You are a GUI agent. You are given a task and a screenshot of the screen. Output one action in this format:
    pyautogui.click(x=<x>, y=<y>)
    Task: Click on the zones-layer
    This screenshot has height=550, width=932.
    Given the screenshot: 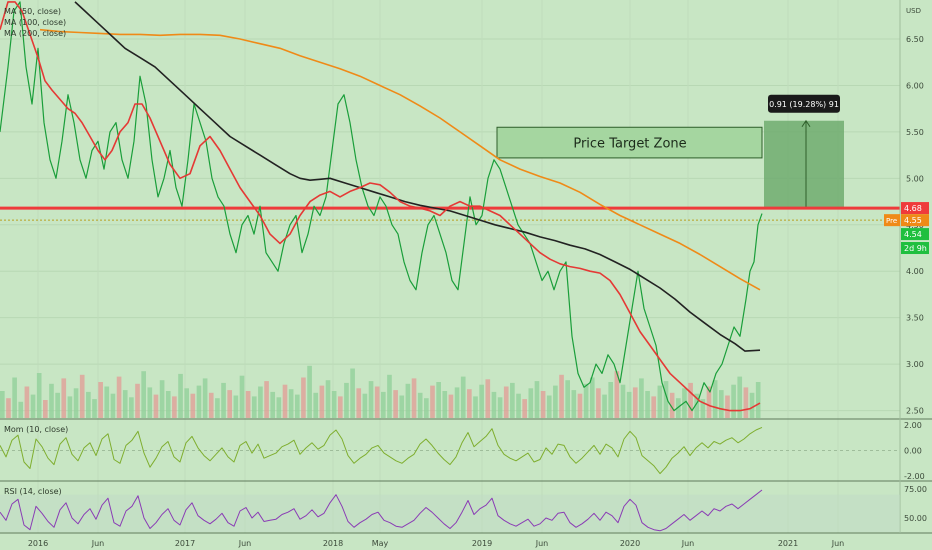 What is the action you would take?
    pyautogui.click(x=670, y=164)
    